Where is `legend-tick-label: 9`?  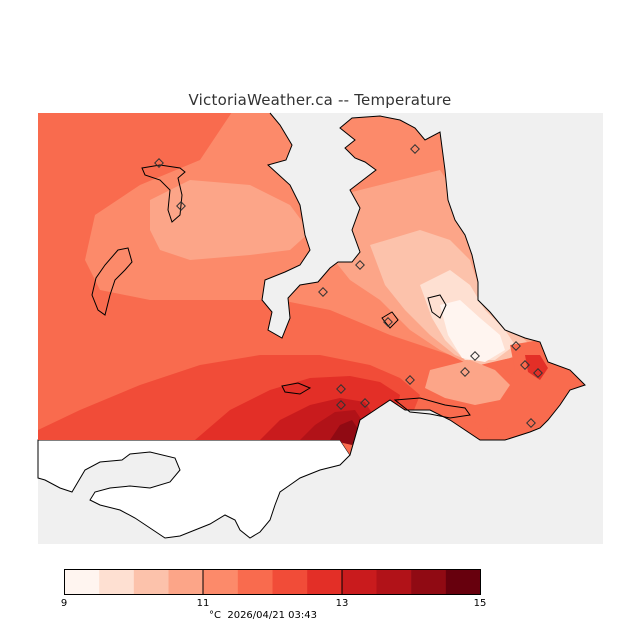 legend-tick-label: 9 is located at coordinates (64, 603).